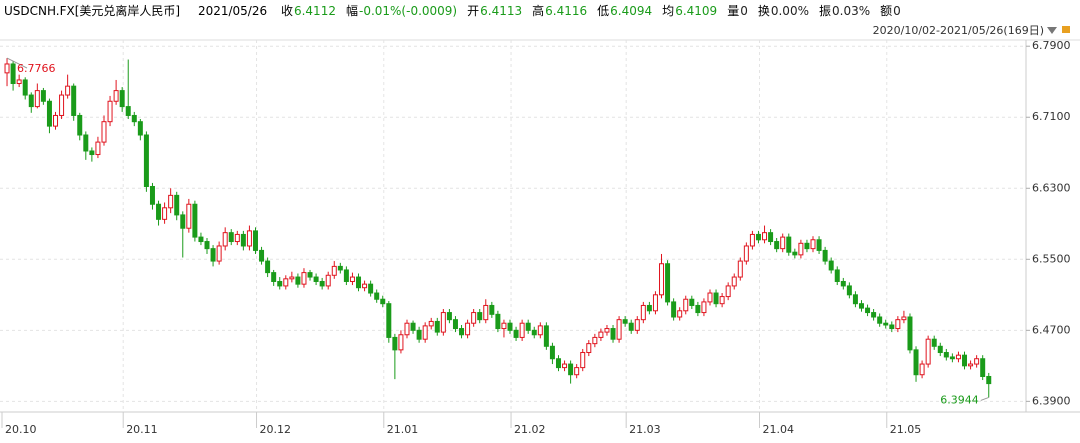 This screenshot has height=443, width=1080. What do you see at coordinates (779, 429) in the screenshot?
I see `x-tick-label: 21.04` at bounding box center [779, 429].